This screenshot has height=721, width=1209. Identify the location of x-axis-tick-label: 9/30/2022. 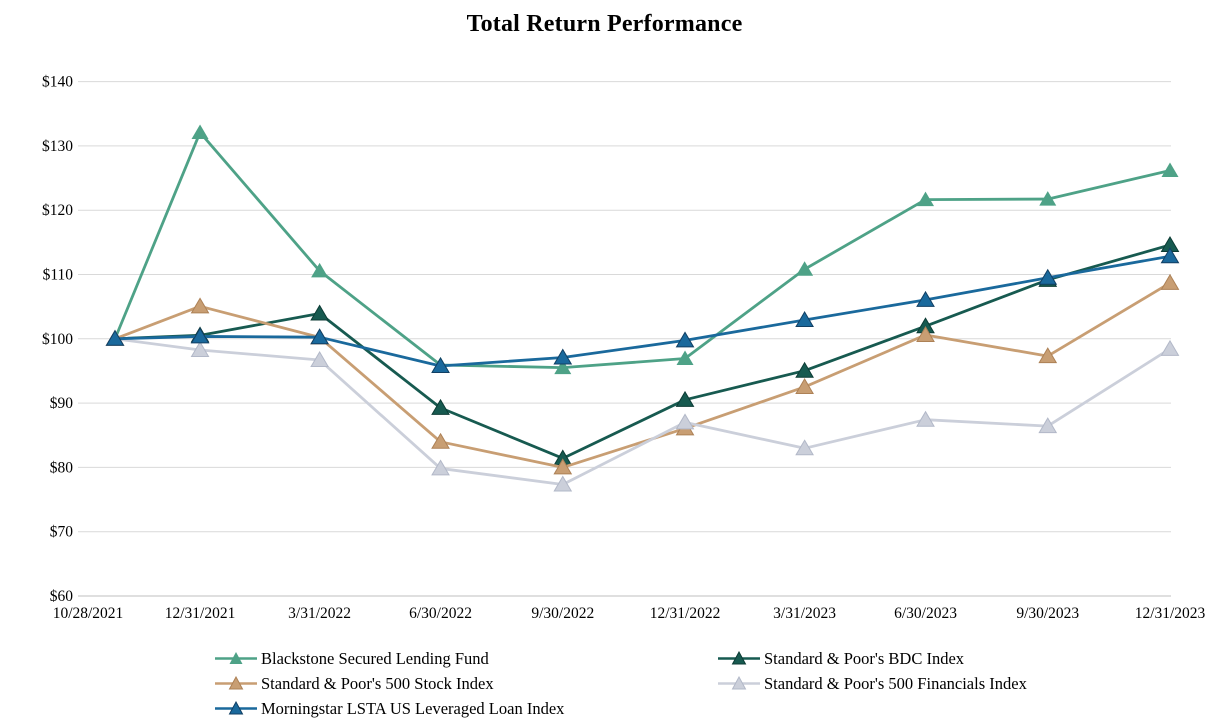
(562, 613).